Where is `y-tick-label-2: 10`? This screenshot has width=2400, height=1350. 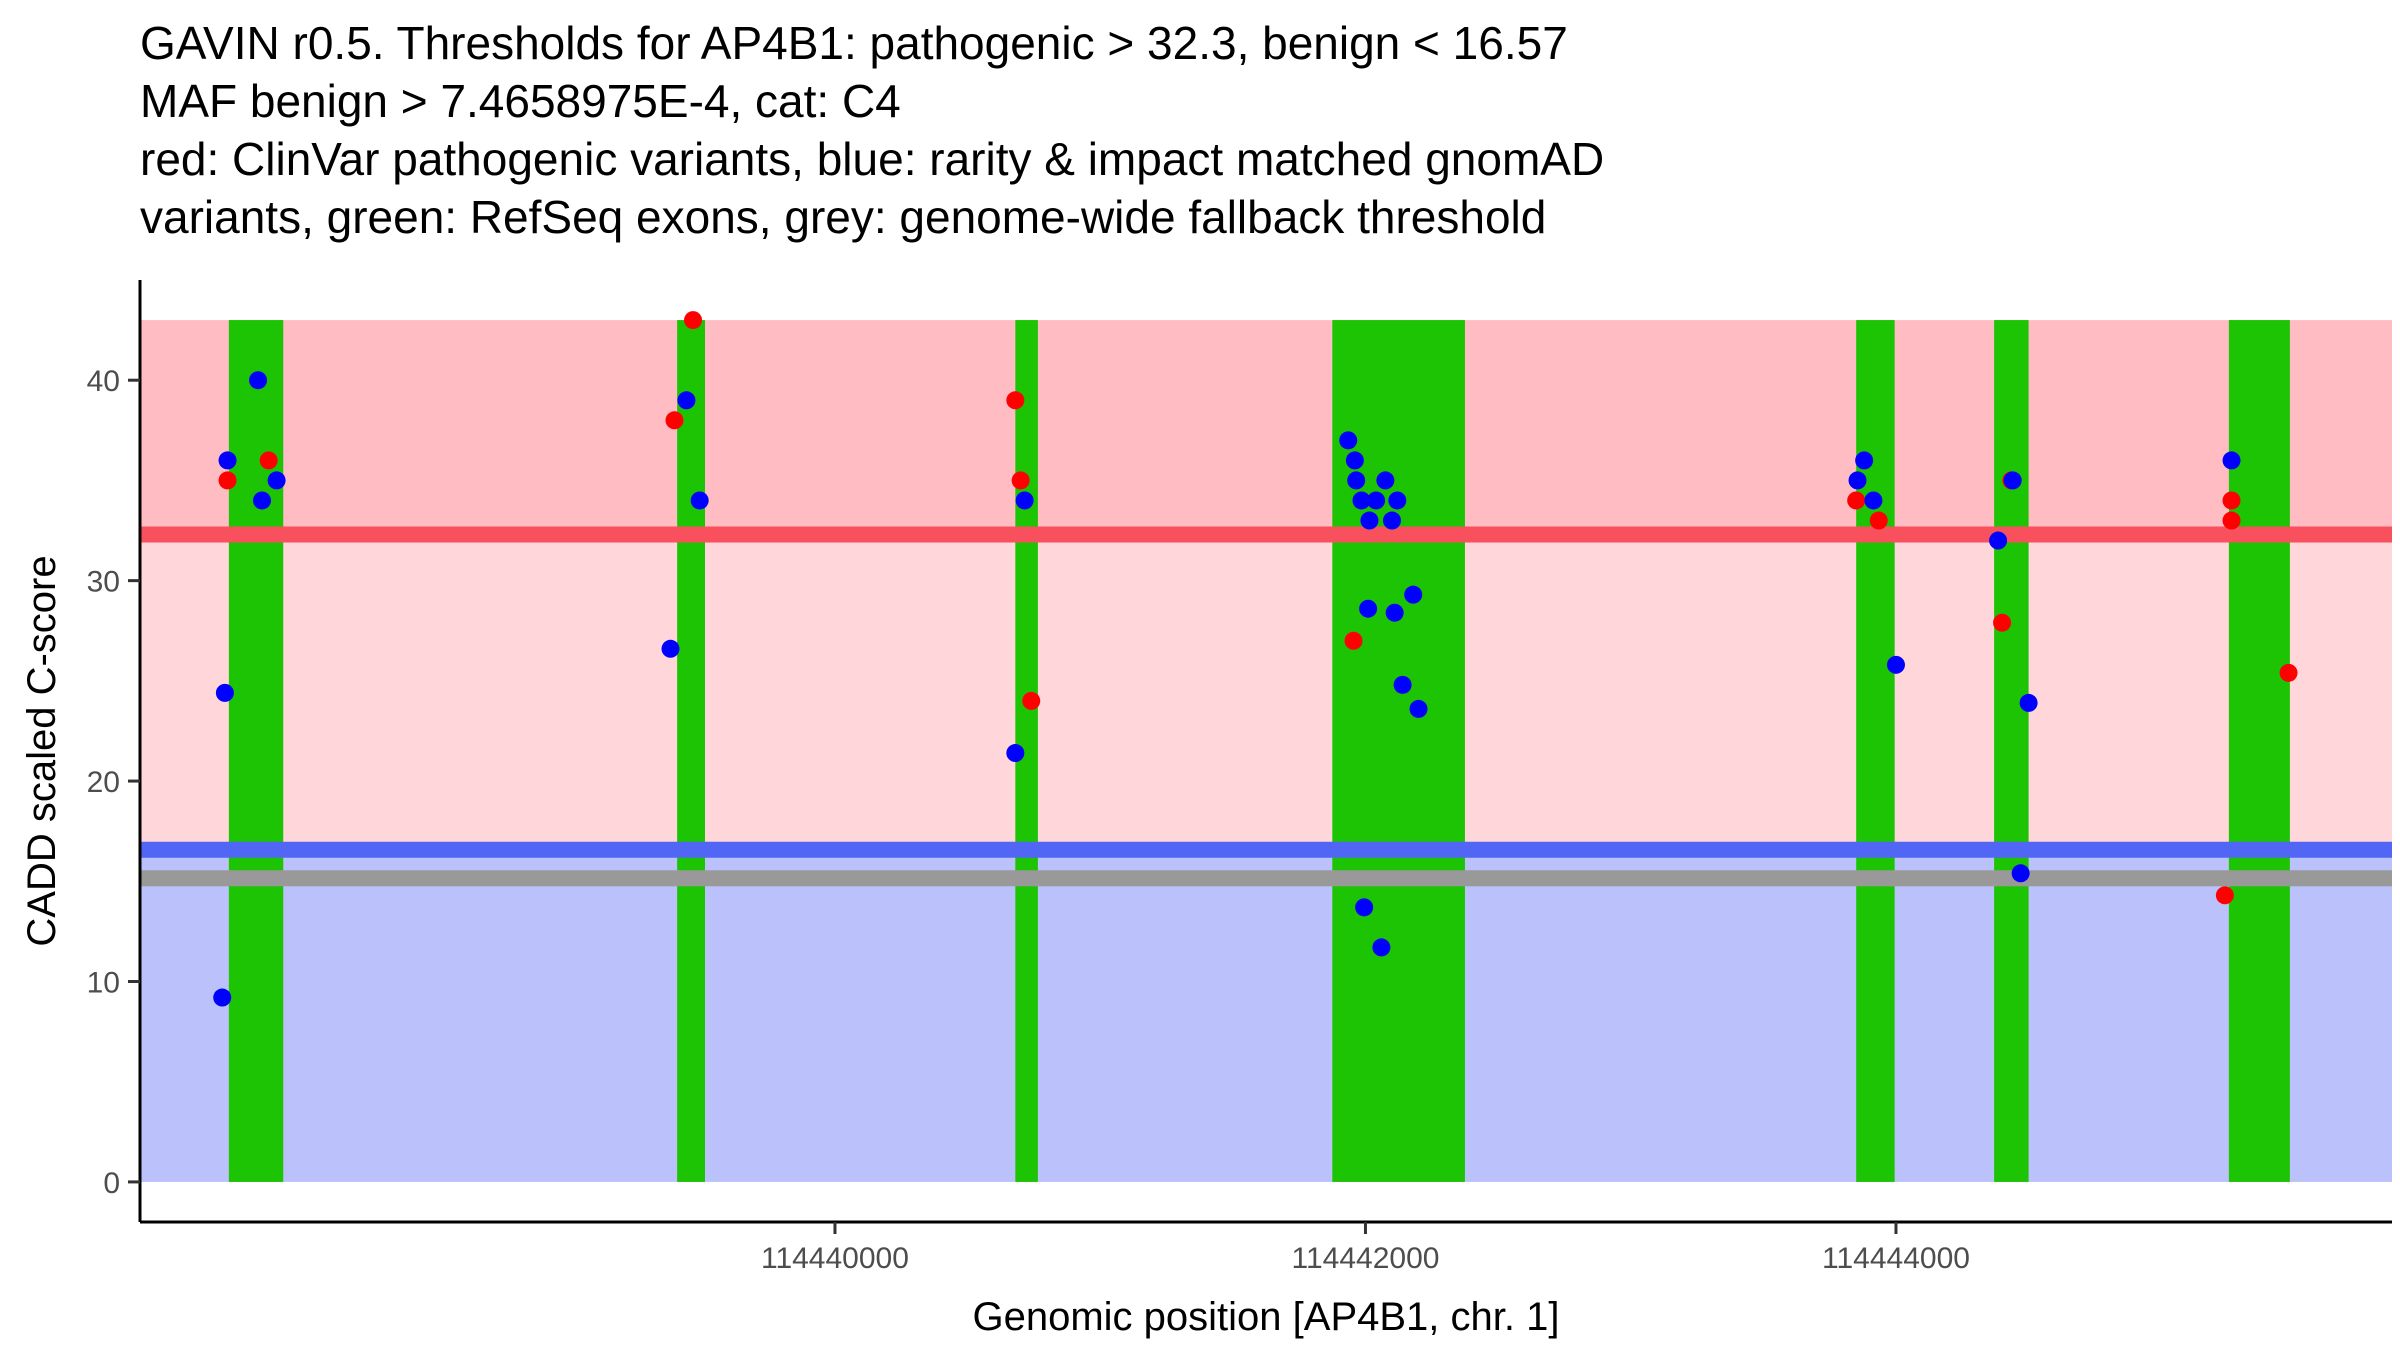
y-tick-label-2: 10 is located at coordinates (103, 982).